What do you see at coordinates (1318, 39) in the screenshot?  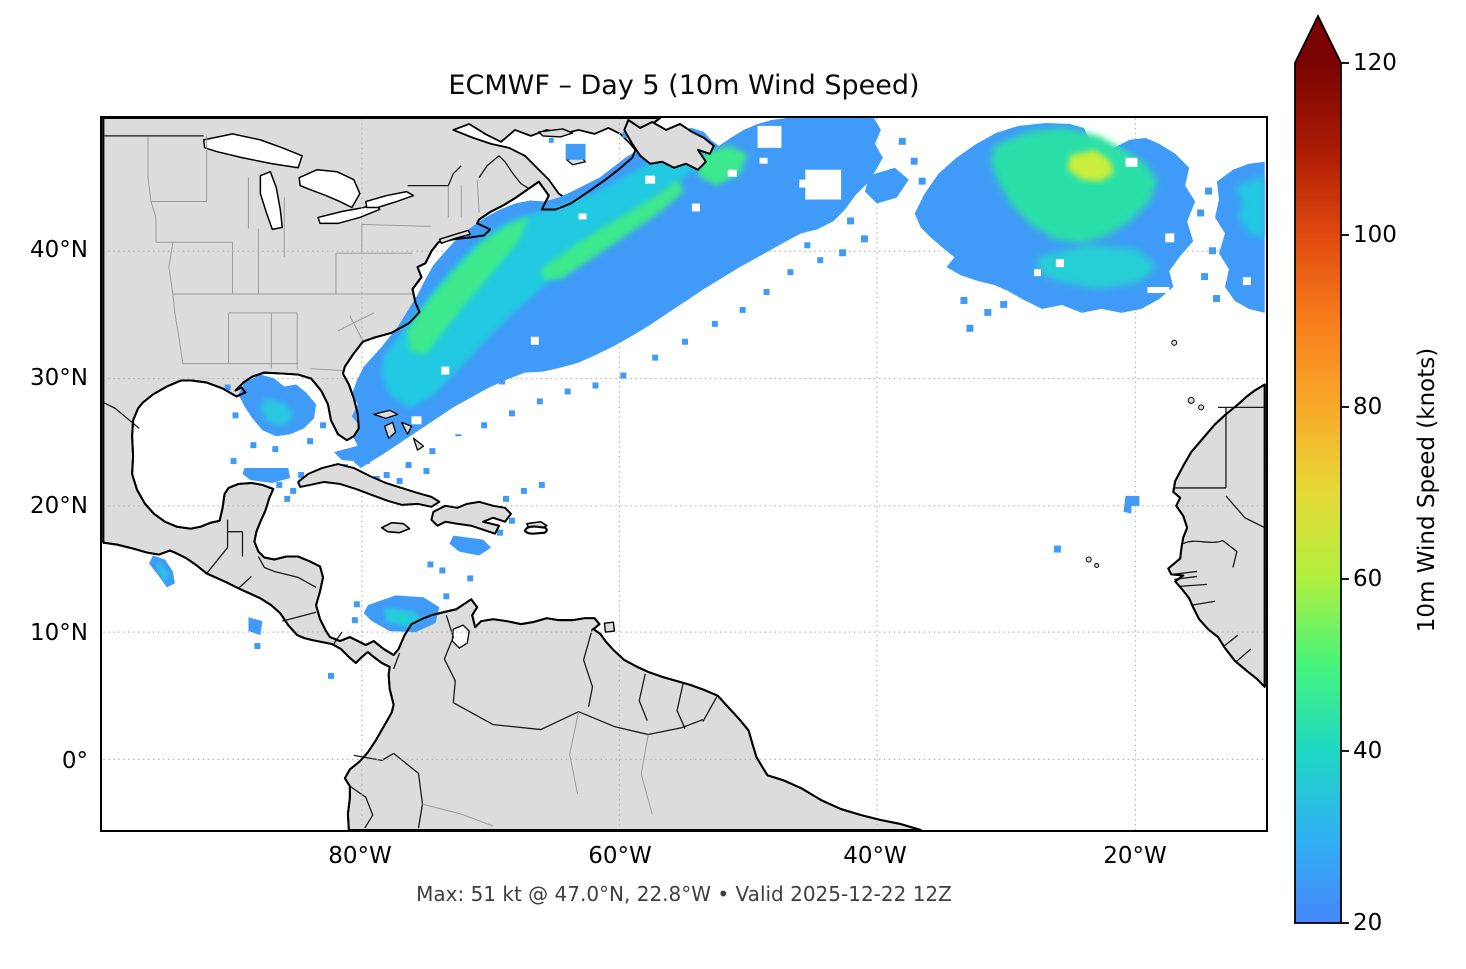 I see `colorbar-extend-arrow` at bounding box center [1318, 39].